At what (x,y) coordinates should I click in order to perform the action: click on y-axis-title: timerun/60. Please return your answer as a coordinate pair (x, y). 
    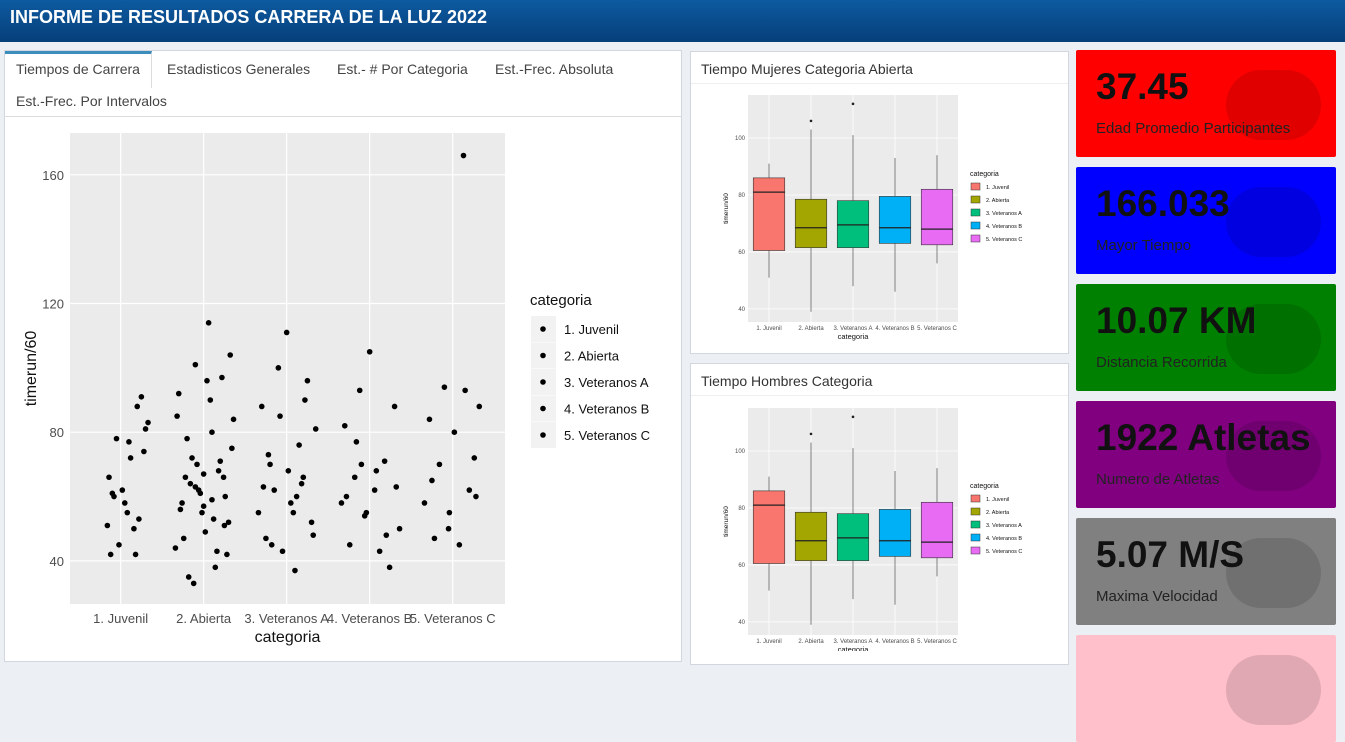
    Looking at the image, I should click on (726, 521).